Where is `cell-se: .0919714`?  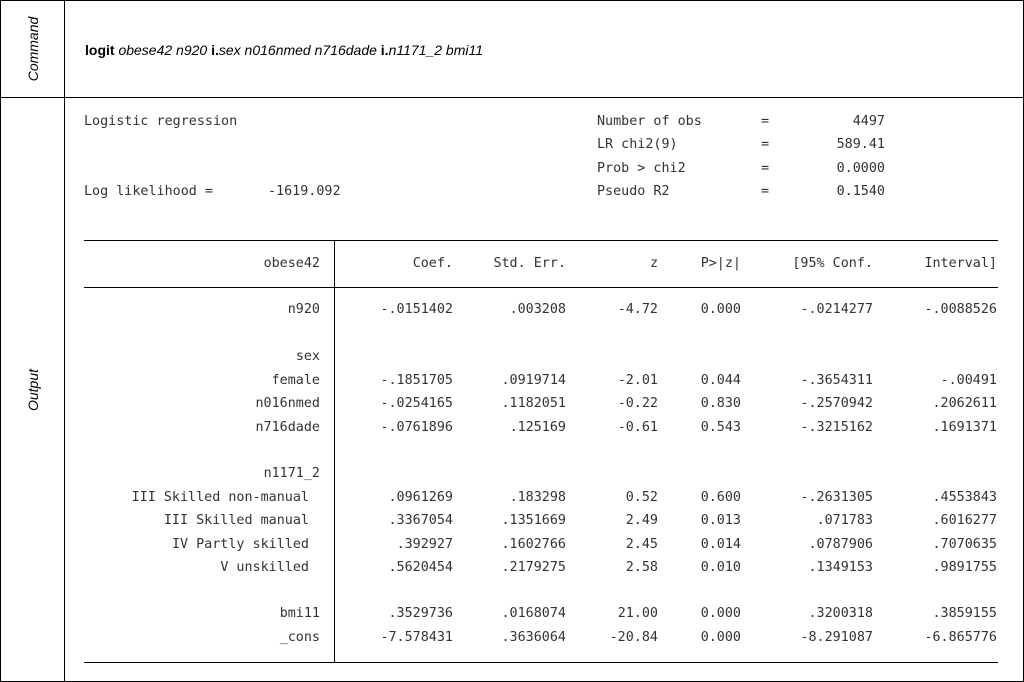 cell-se: .0919714 is located at coordinates (534, 380).